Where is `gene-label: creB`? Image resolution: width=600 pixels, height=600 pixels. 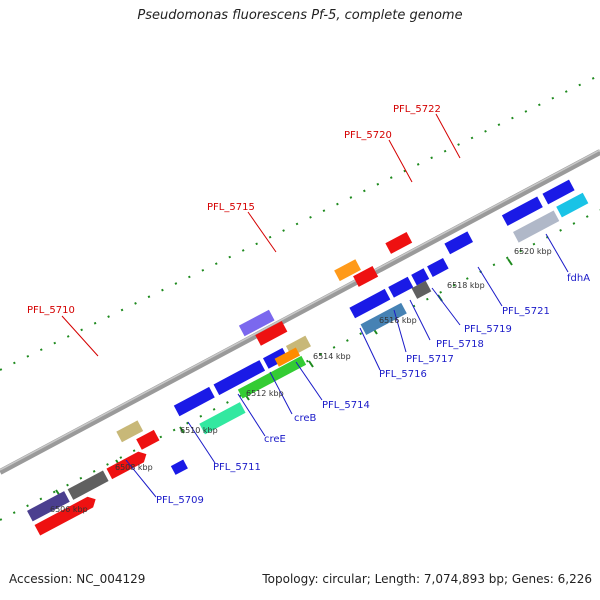
gene-label: creB is located at coordinates (305, 418).